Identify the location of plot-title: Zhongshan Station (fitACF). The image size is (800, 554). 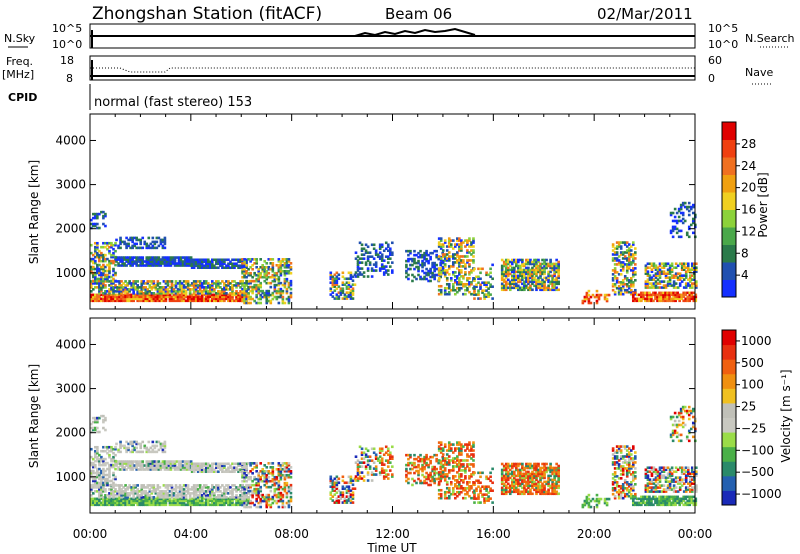
(207, 14).